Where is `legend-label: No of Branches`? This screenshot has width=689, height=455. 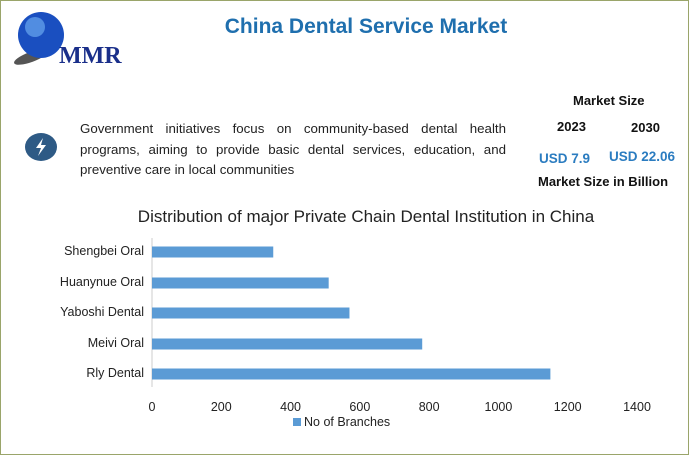
legend-label: No of Branches is located at coordinates (347, 422).